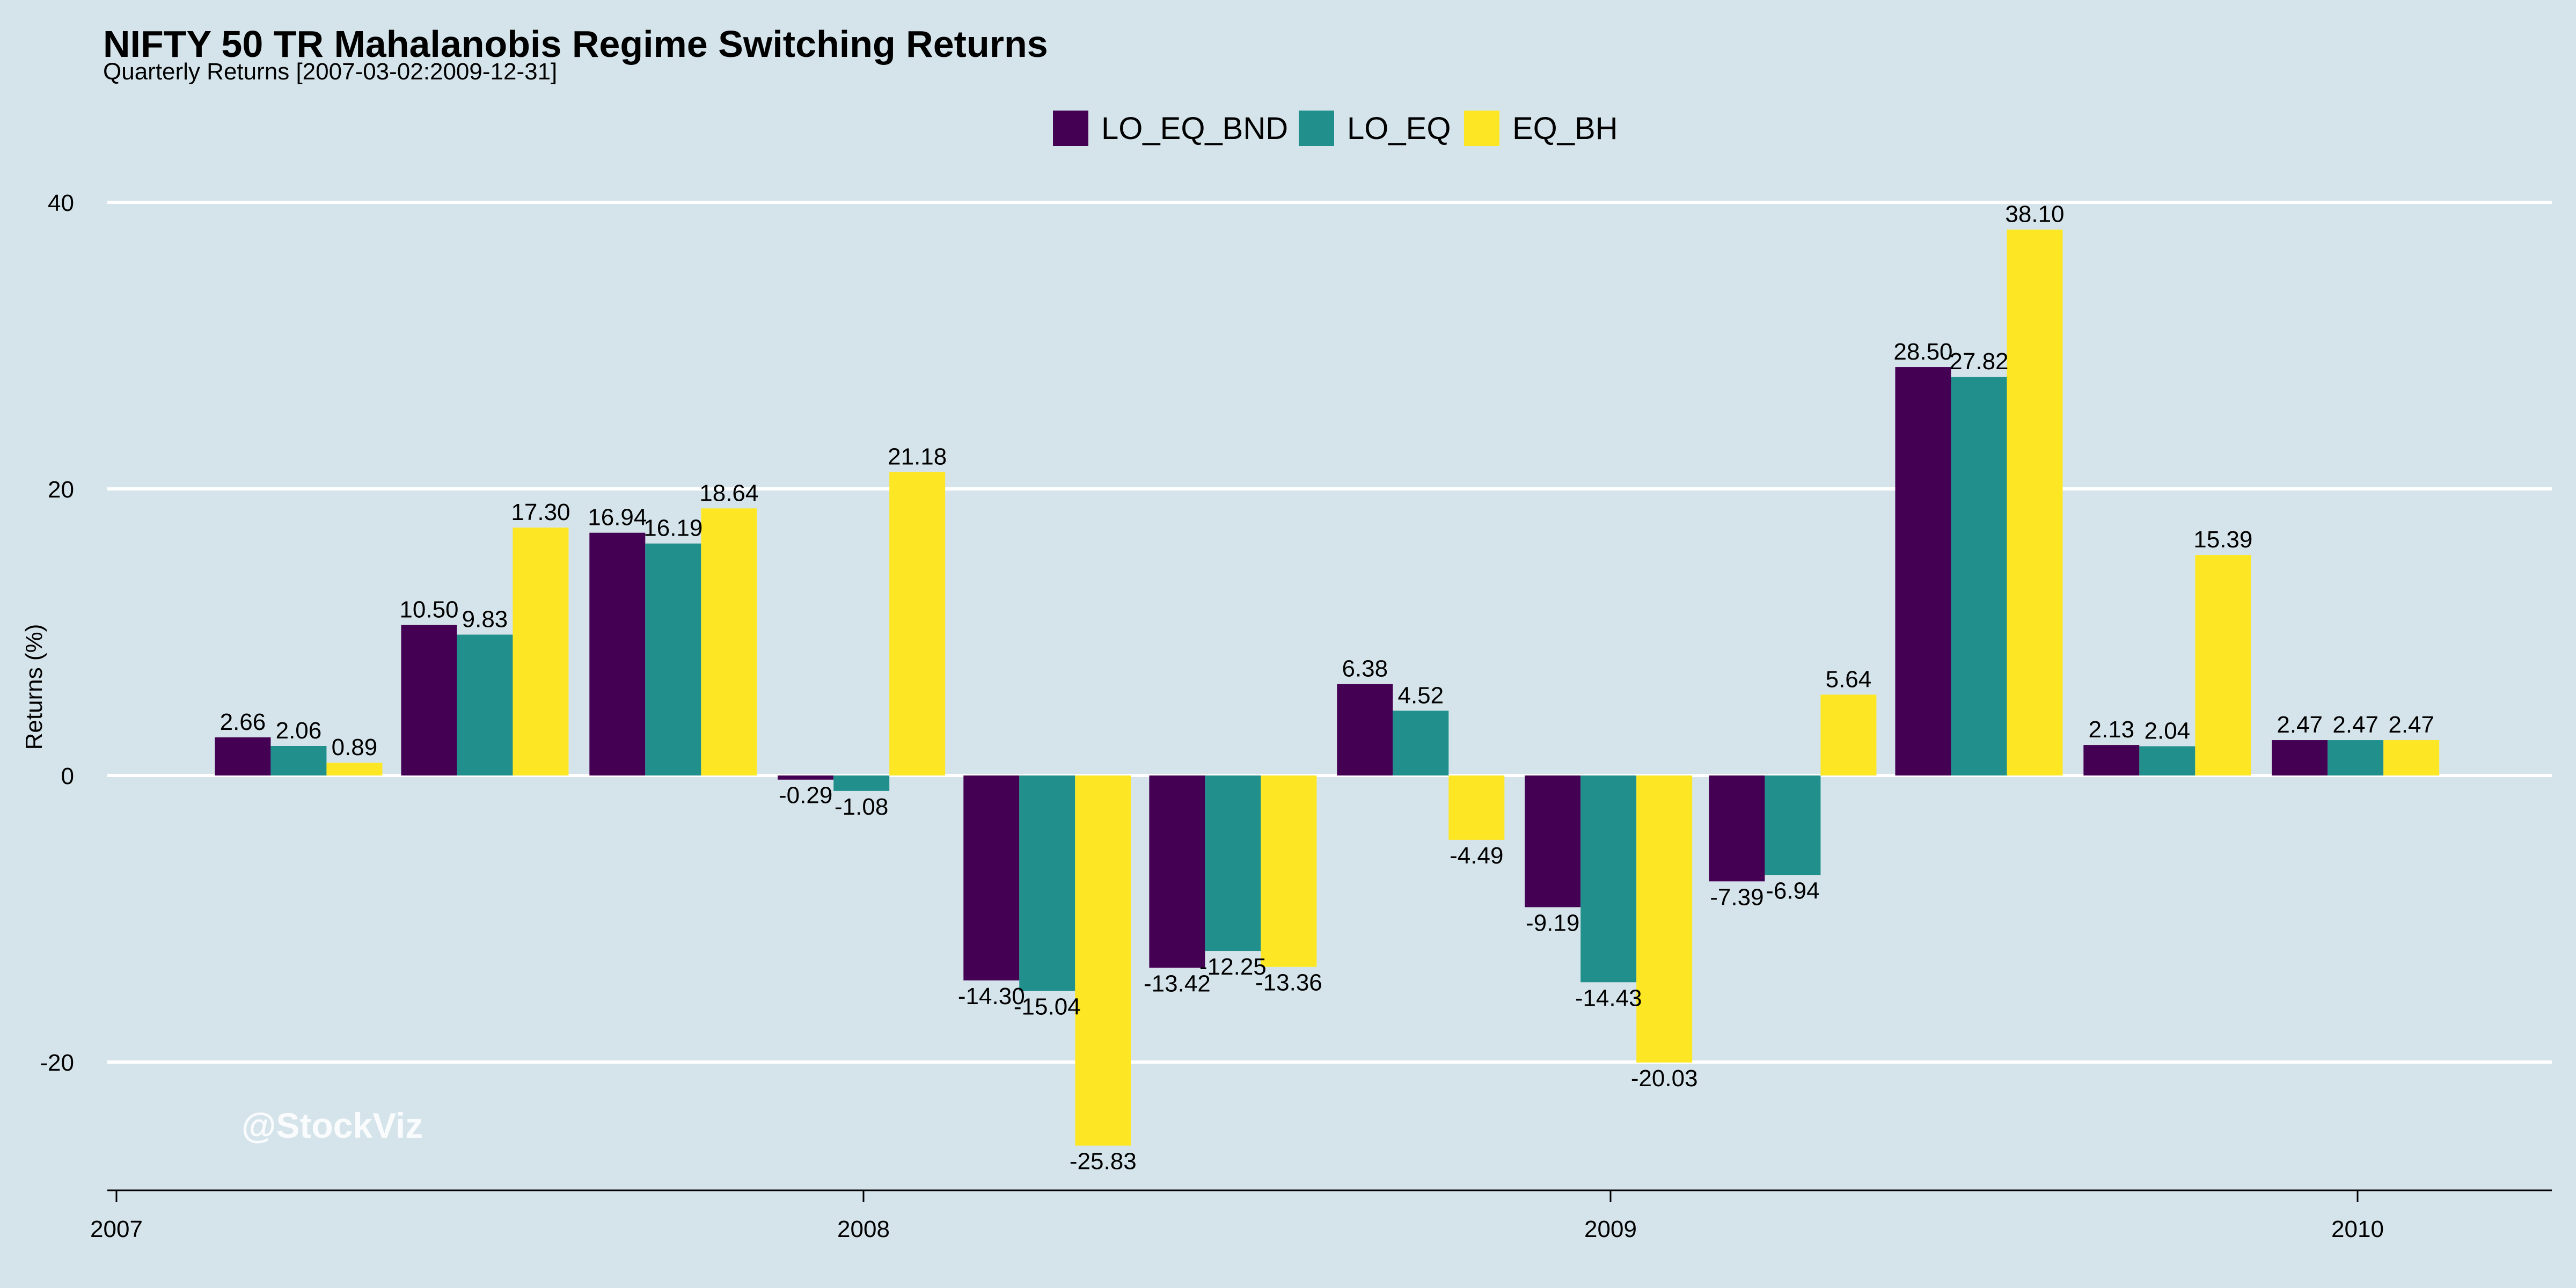 The image size is (2576, 1288). Describe the element at coordinates (1849, 679) in the screenshot. I see `data-label: 5.64` at that location.